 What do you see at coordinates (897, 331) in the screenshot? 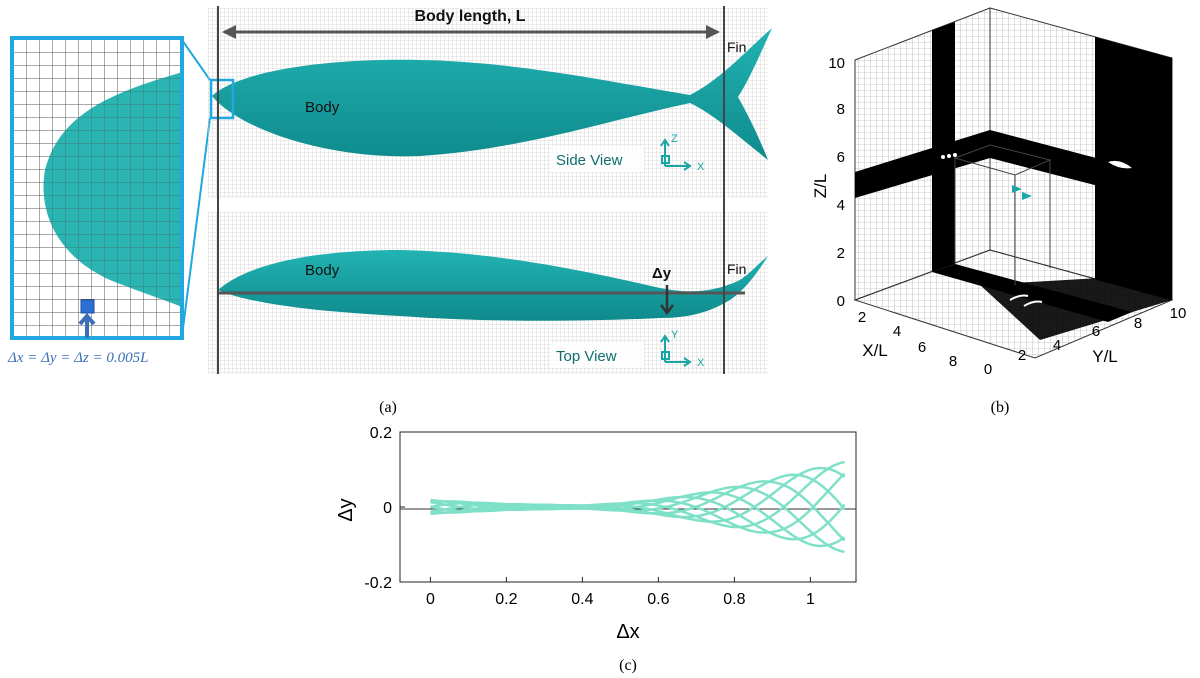
I see `x-tick: 4` at bounding box center [897, 331].